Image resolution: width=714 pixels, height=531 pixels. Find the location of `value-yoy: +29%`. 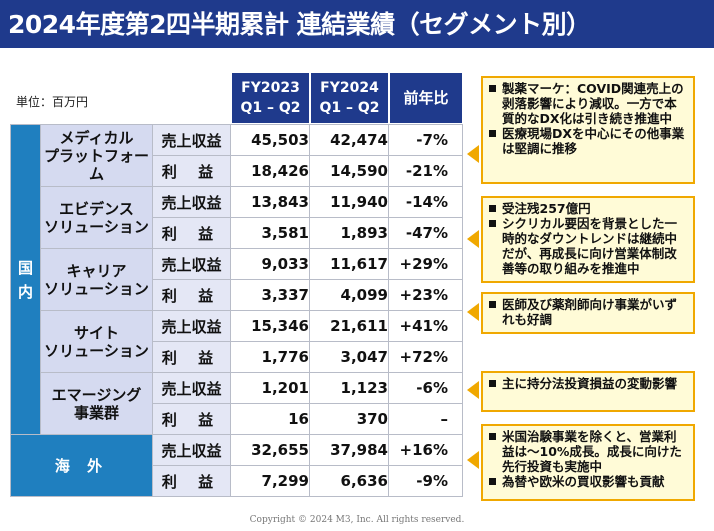

value-yoy: +29% is located at coordinates (425, 264).